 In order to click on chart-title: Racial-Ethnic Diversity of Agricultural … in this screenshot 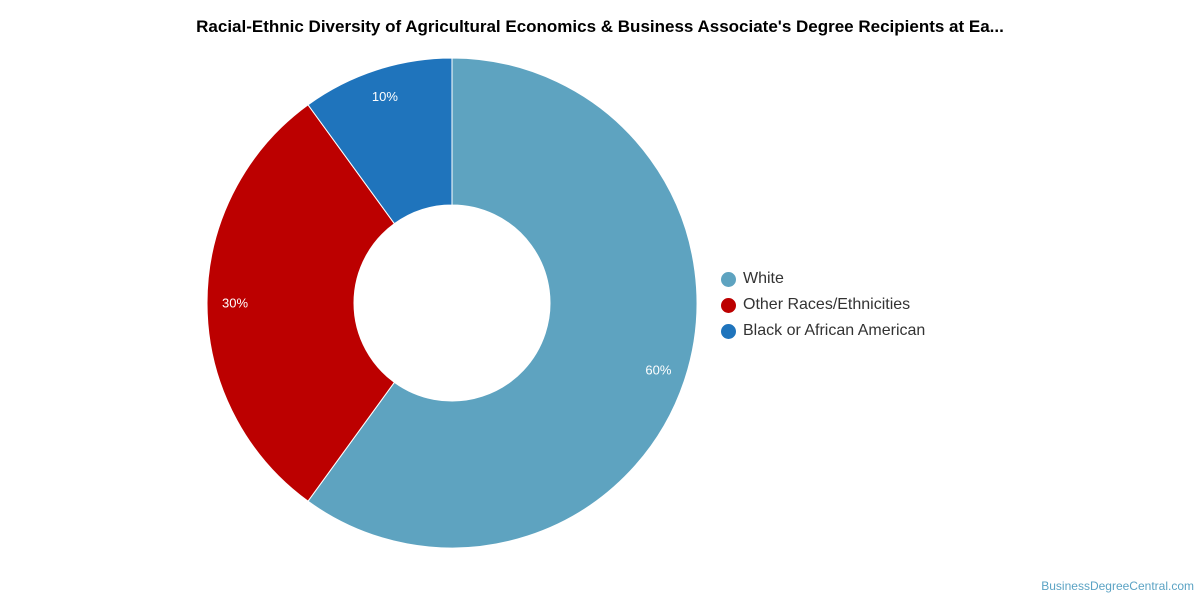, I will do `click(600, 26)`.